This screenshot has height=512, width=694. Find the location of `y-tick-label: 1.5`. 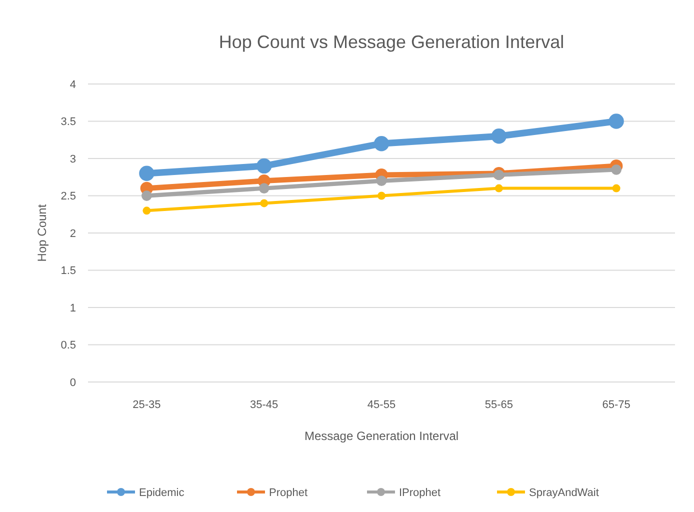

y-tick-label: 1.5 is located at coordinates (68, 271).